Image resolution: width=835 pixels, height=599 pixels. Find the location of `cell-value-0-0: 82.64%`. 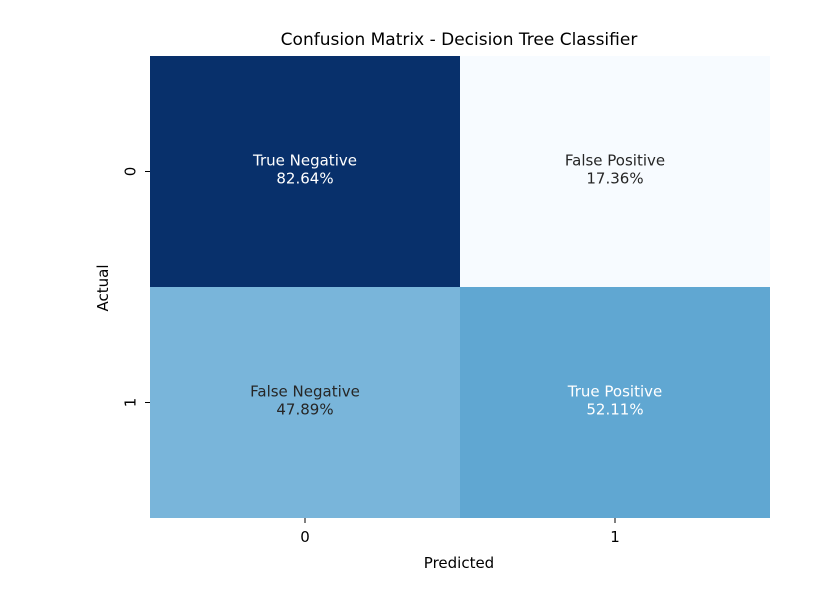

cell-value-0-0: 82.64% is located at coordinates (304, 179).